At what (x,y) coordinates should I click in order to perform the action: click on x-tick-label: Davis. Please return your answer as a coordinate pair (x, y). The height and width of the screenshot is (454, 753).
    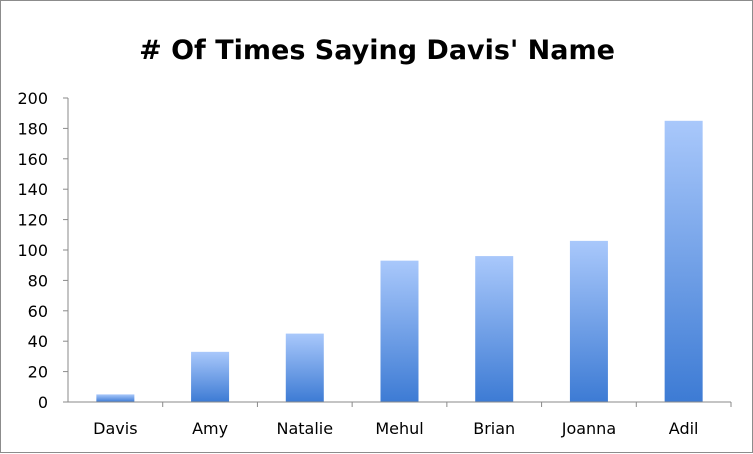
    Looking at the image, I should click on (115, 428).